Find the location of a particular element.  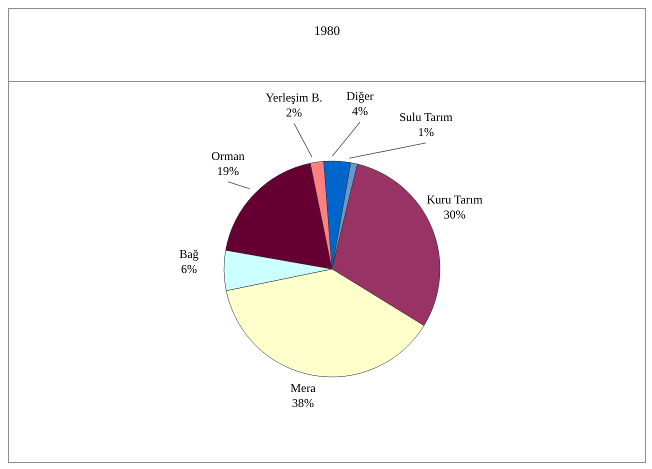

data-label: 30% is located at coordinates (455, 214).